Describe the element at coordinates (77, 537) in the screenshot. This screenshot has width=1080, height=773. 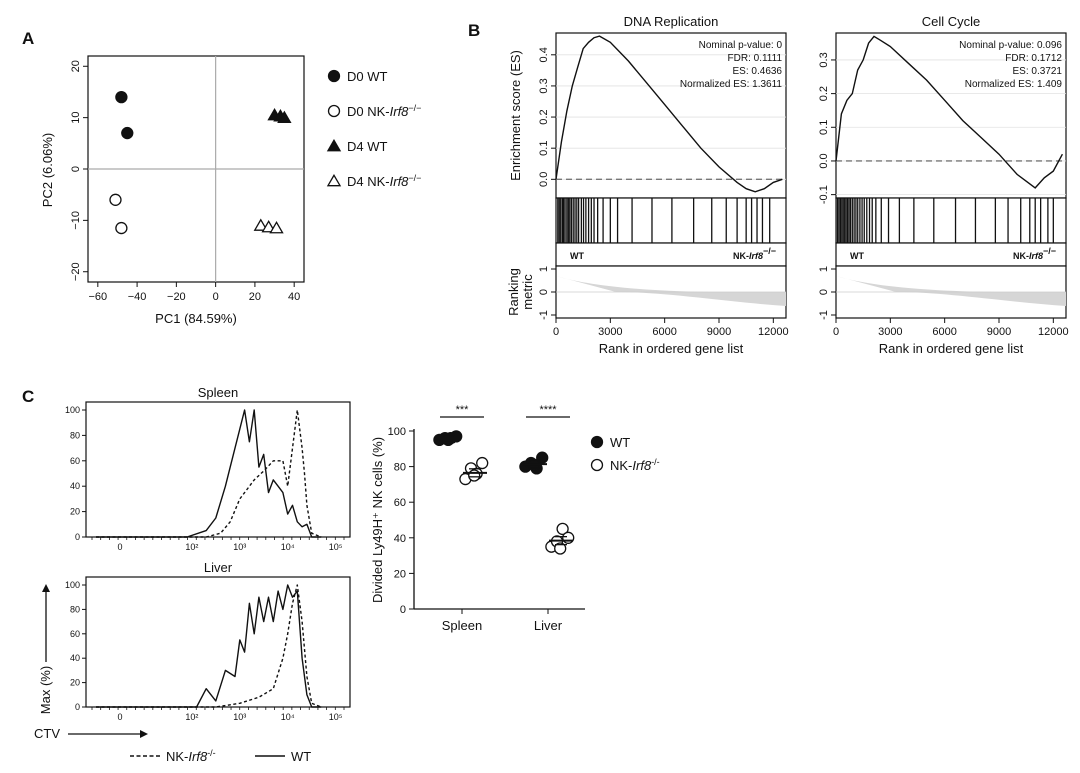
I see `hist-ytick-label: 0` at that location.